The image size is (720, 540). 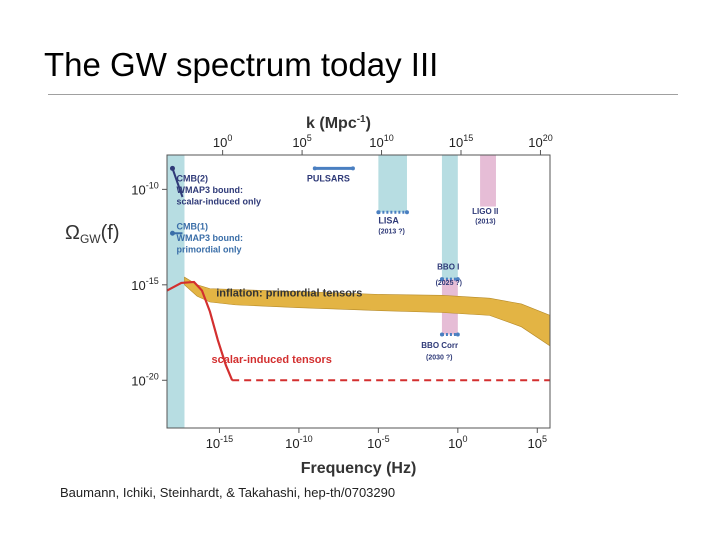 I want to click on y-tick-label: 10-10, so click(x=144, y=188).